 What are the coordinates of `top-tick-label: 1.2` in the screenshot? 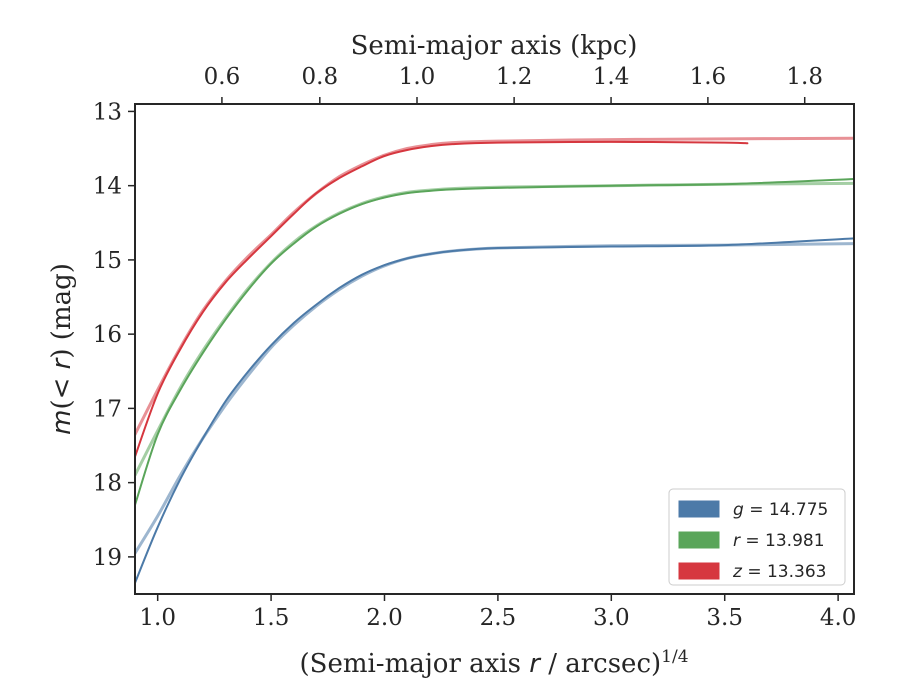 It's located at (514, 77).